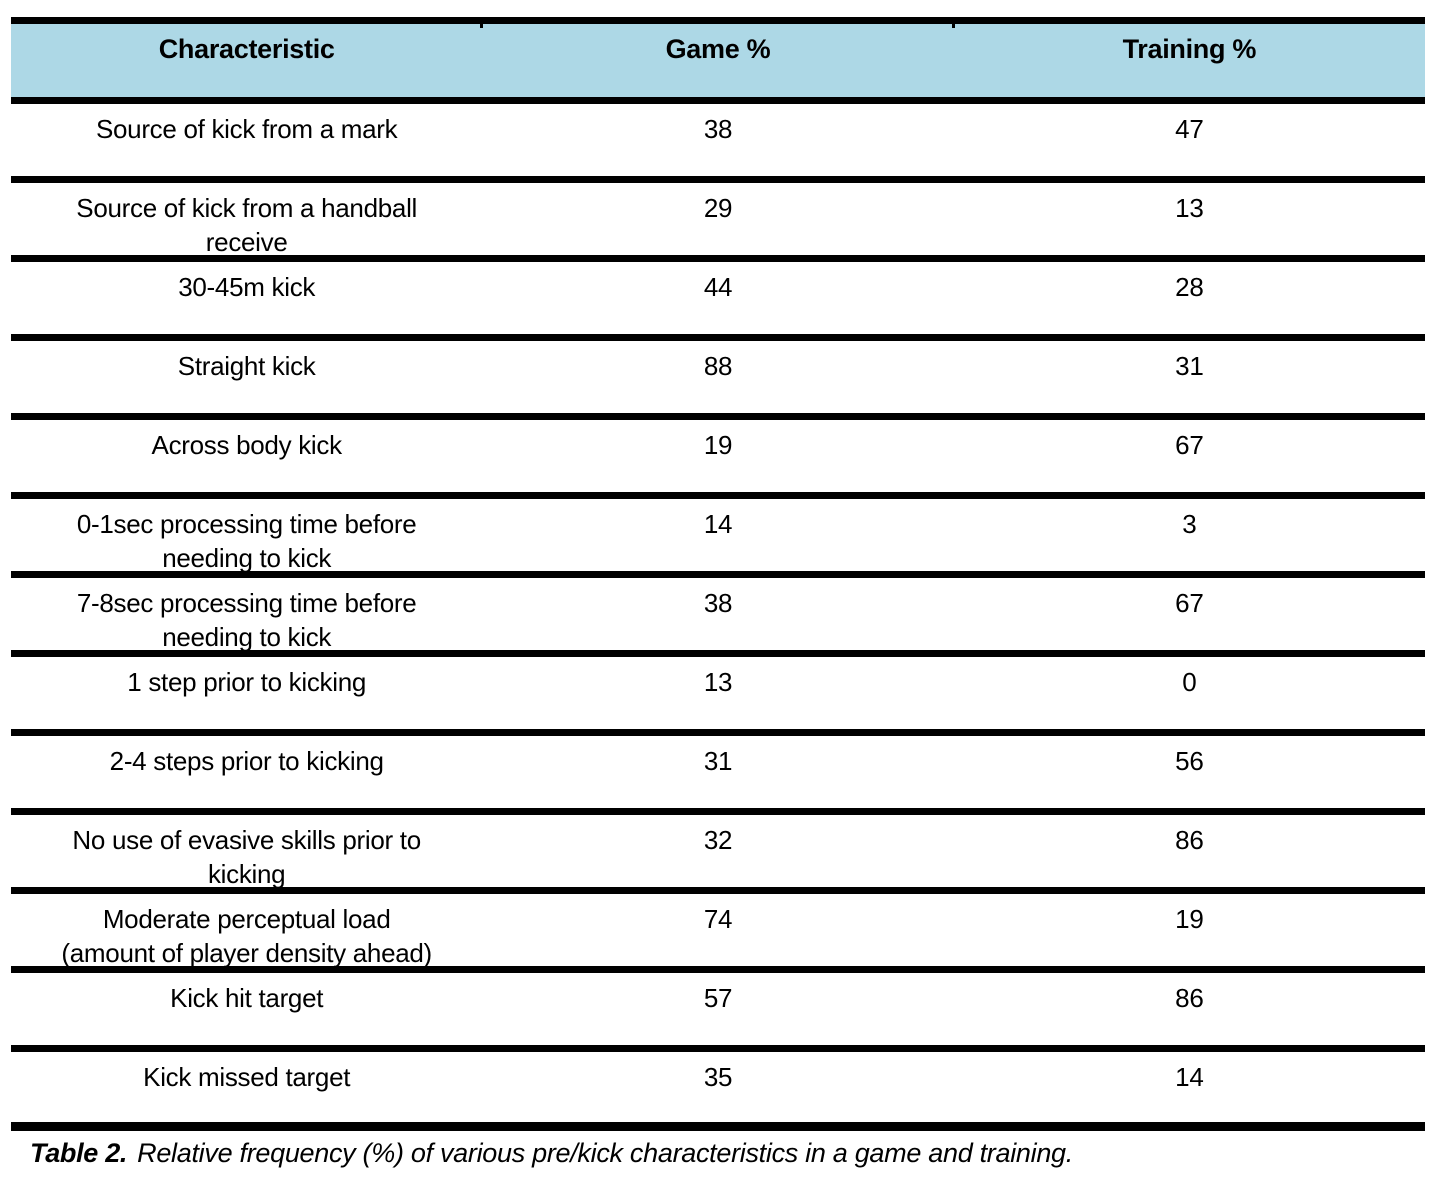  What do you see at coordinates (718, 524) in the screenshot?
I see `game-value-cell: 14` at bounding box center [718, 524].